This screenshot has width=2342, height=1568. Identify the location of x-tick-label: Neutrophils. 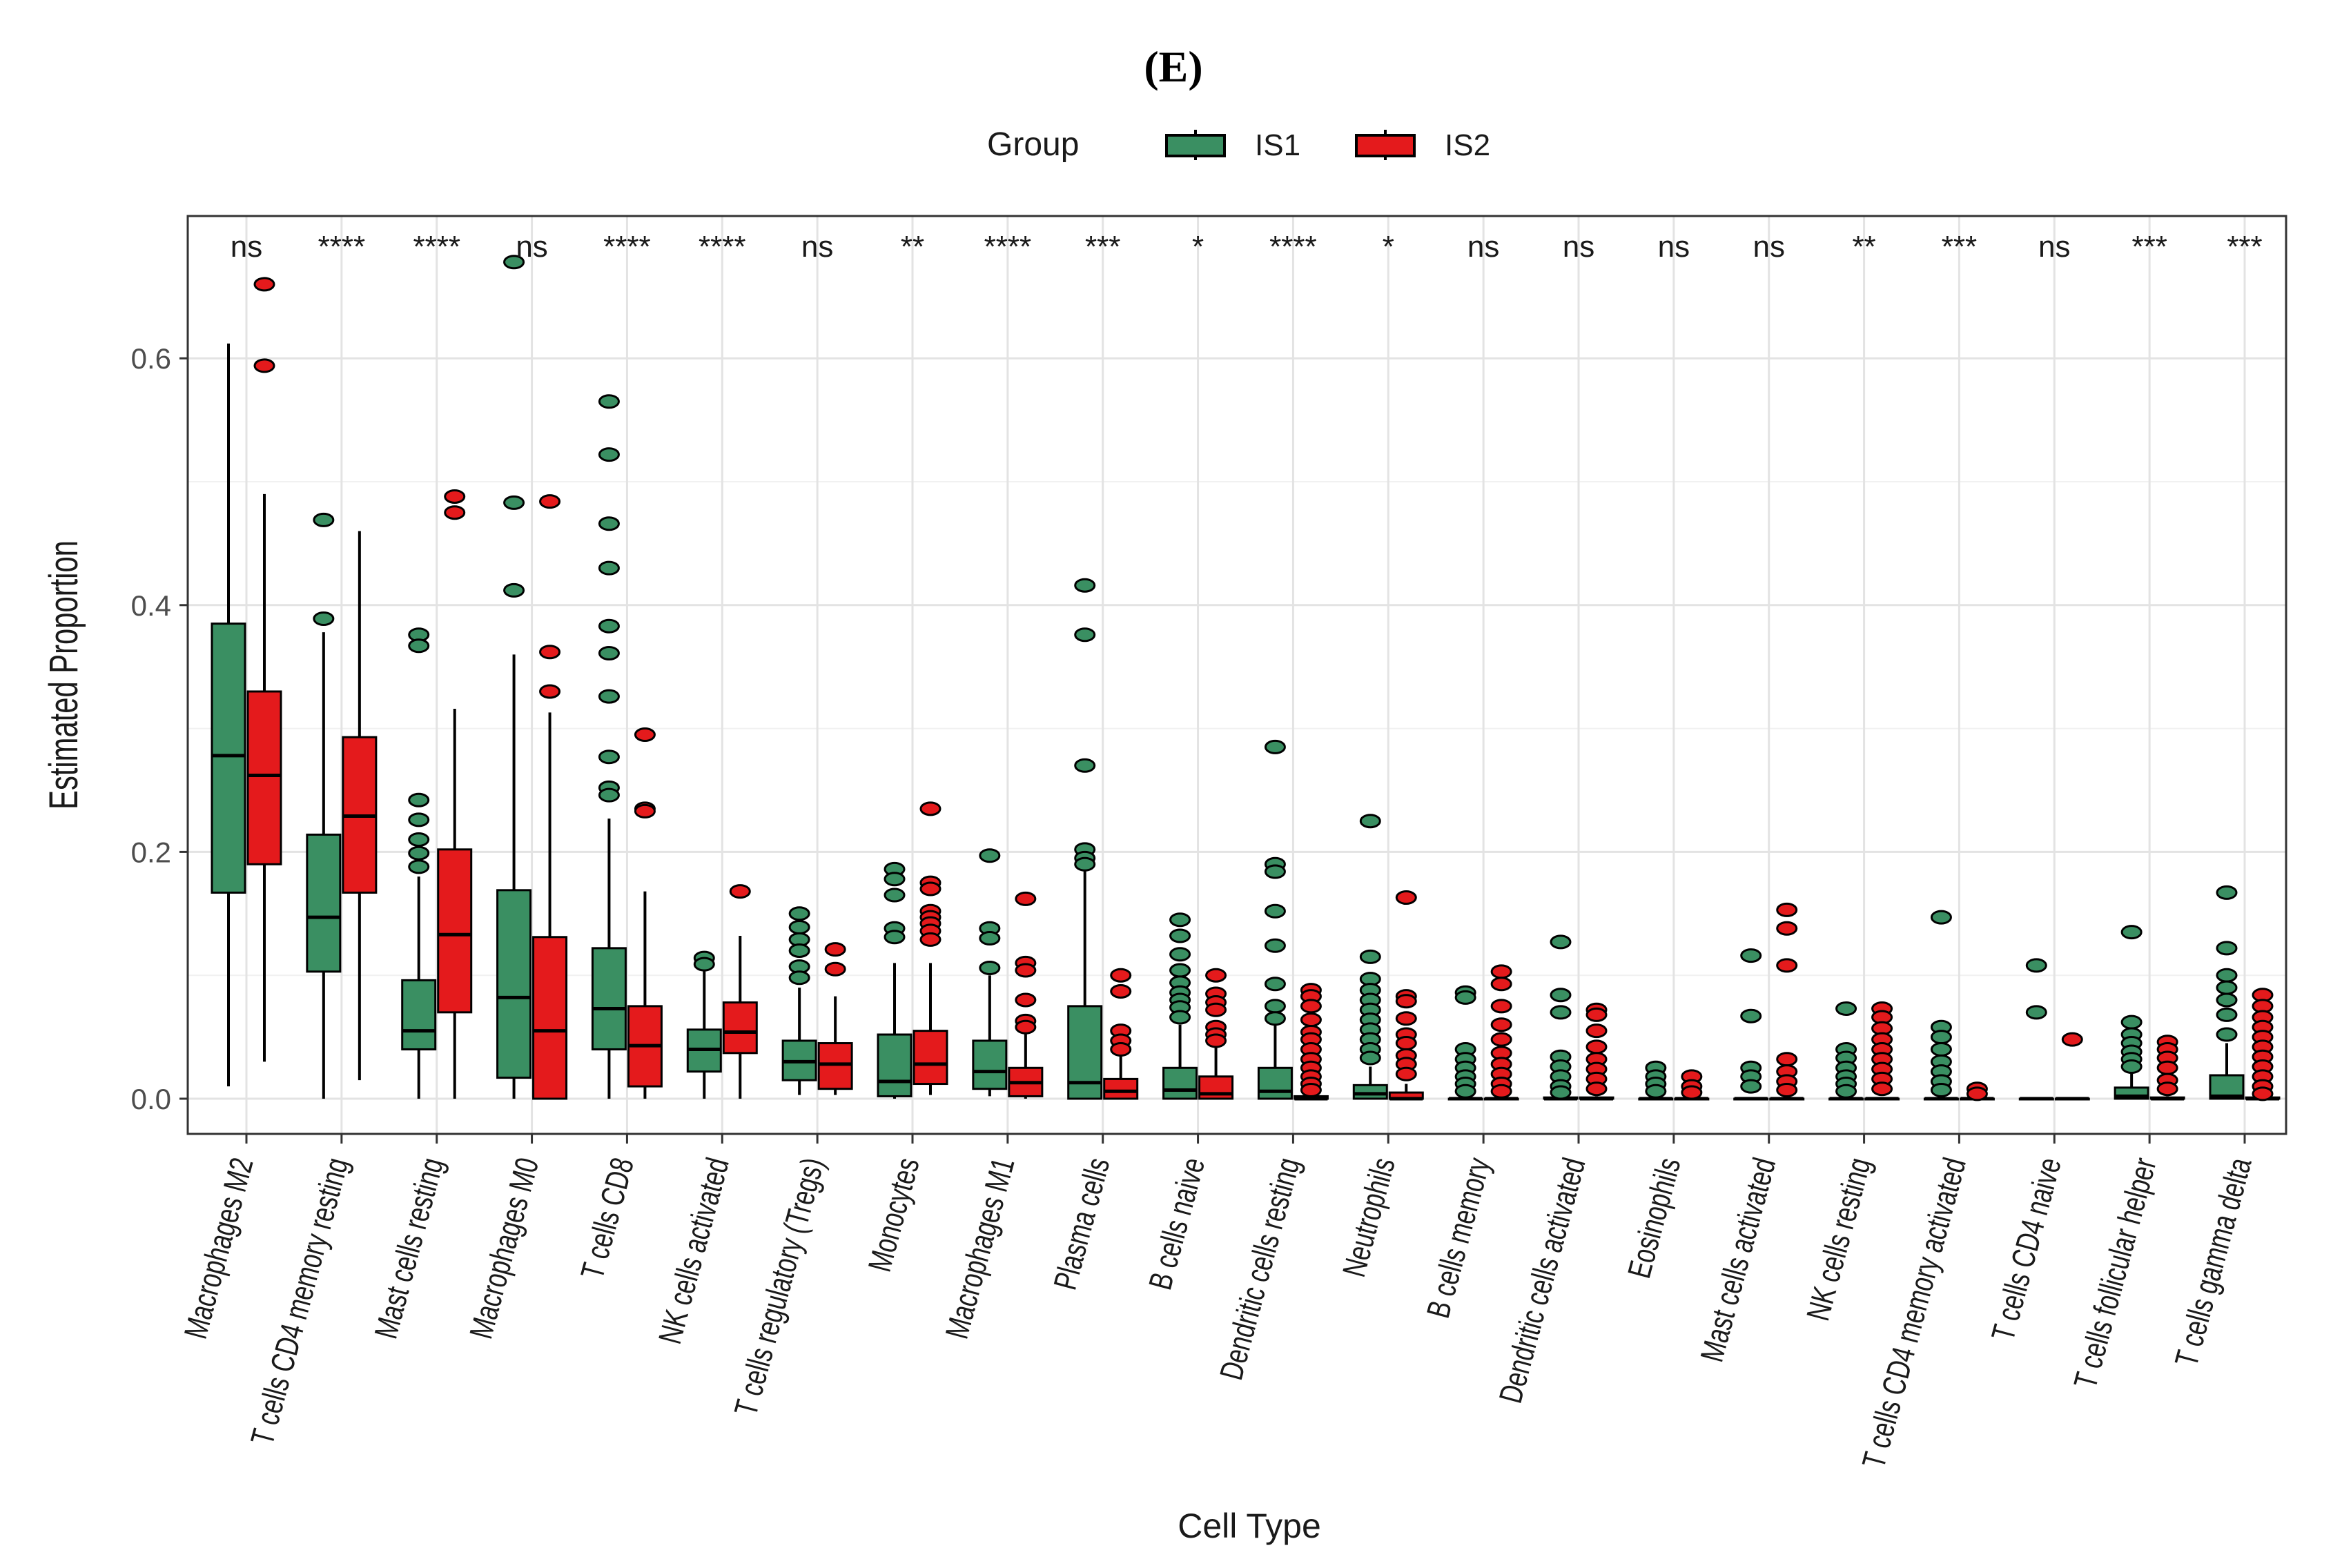
(1369, 1217).